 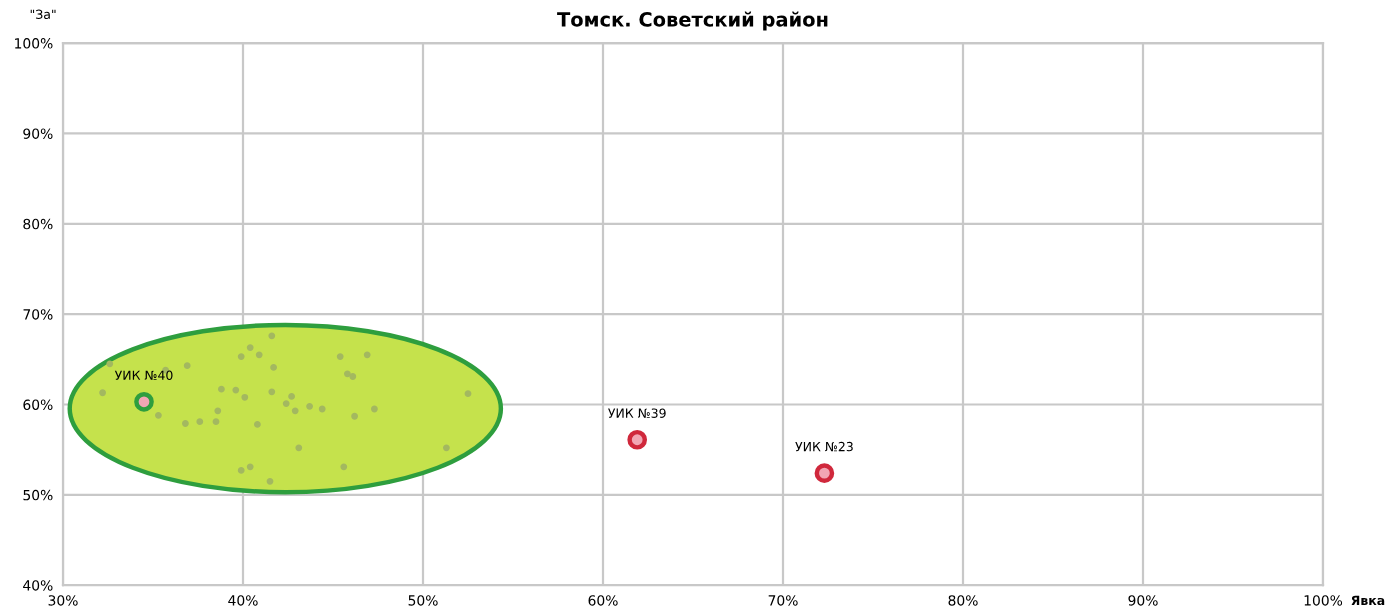 What do you see at coordinates (692, 21) in the screenshot?
I see `chart-title: Томск. Советский район` at bounding box center [692, 21].